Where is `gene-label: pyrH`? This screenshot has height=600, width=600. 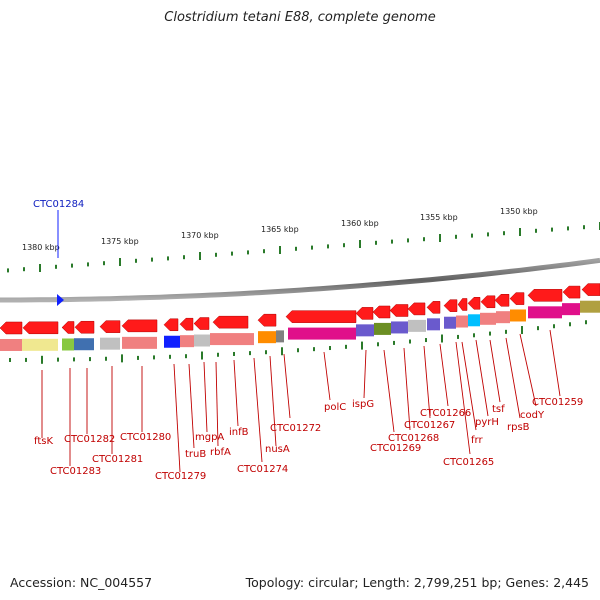
gene-label: pyrH is located at coordinates (487, 422).